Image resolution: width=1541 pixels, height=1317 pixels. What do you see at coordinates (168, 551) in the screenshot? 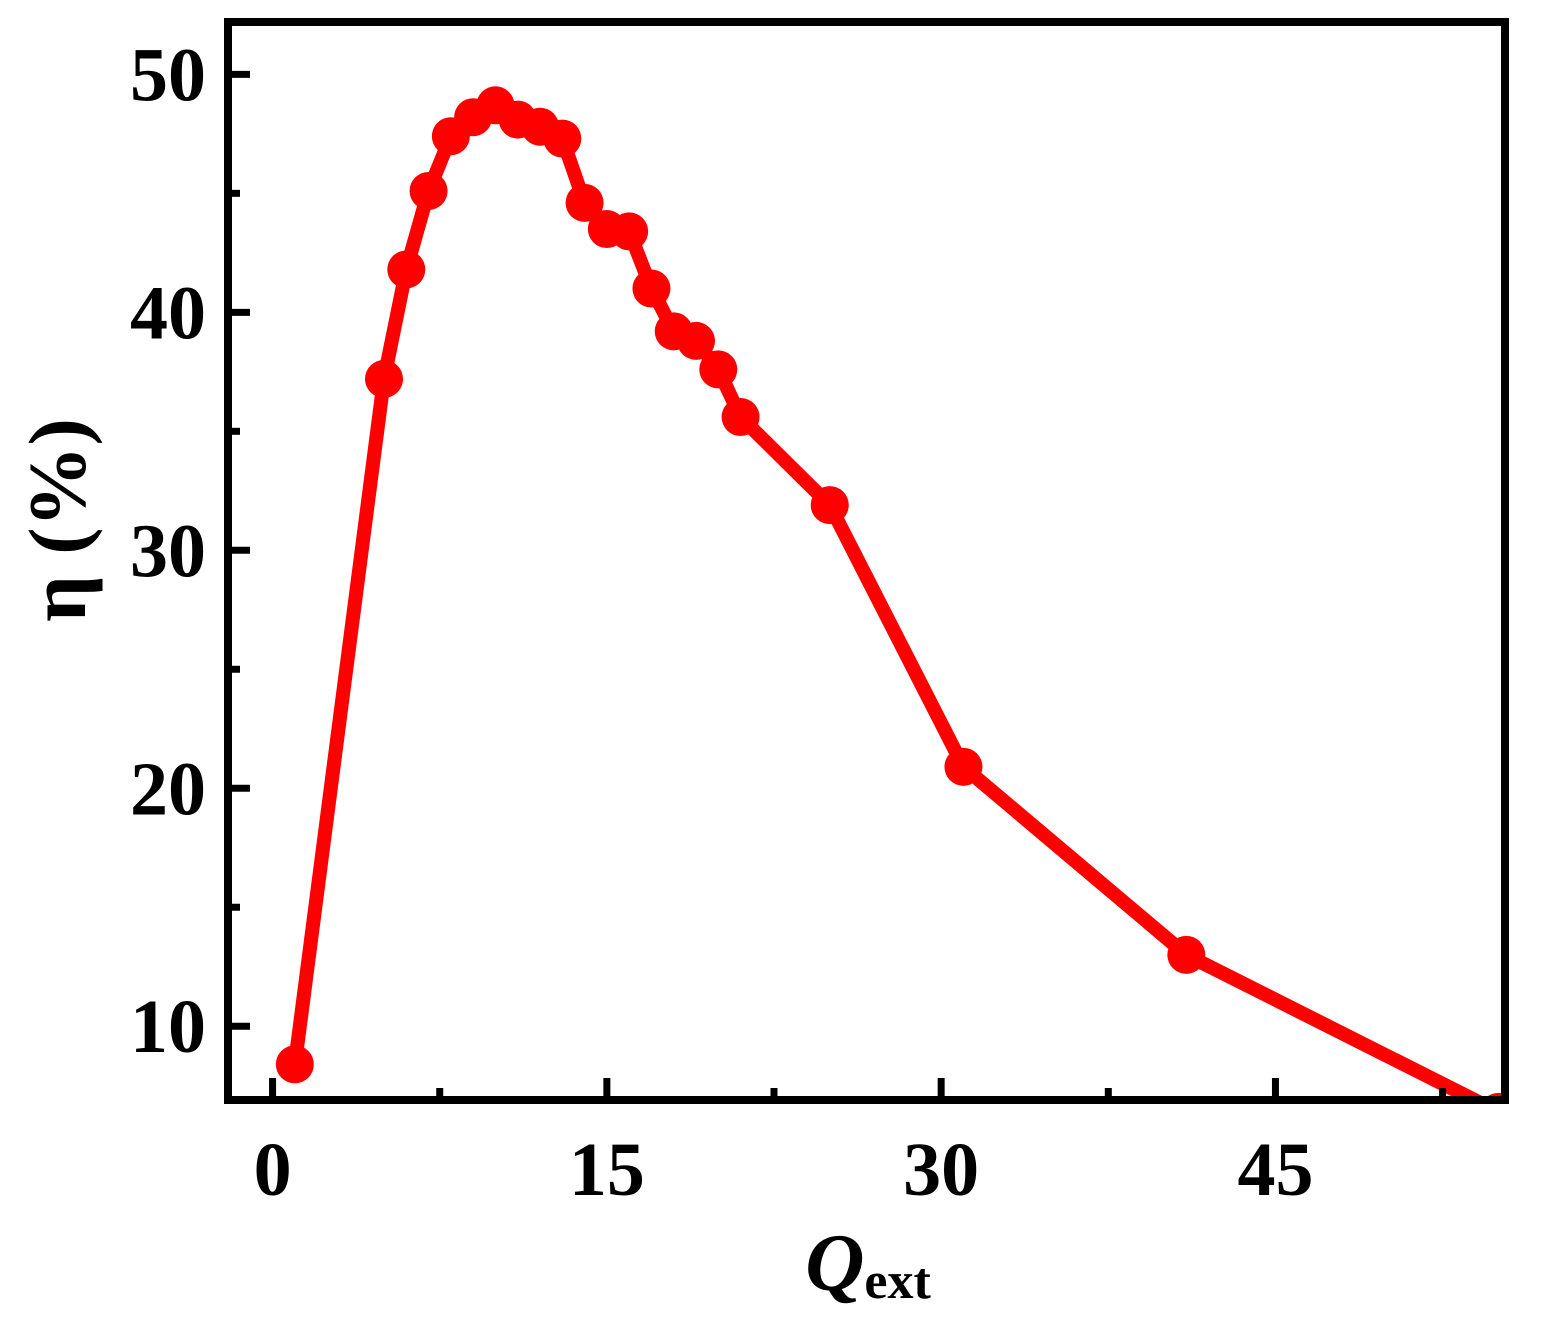
I see `y-tick-label: 30` at bounding box center [168, 551].